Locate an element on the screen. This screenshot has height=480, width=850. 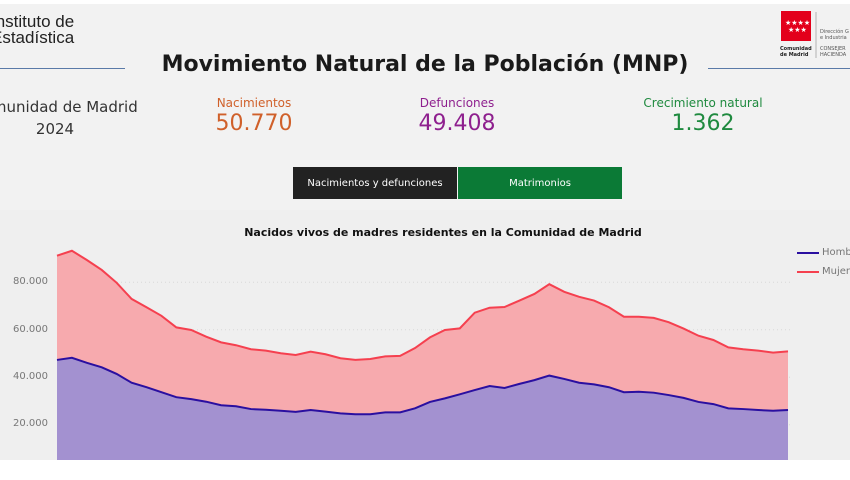
region-name: Comunidad de Madrid is located at coordinates (69, 107).